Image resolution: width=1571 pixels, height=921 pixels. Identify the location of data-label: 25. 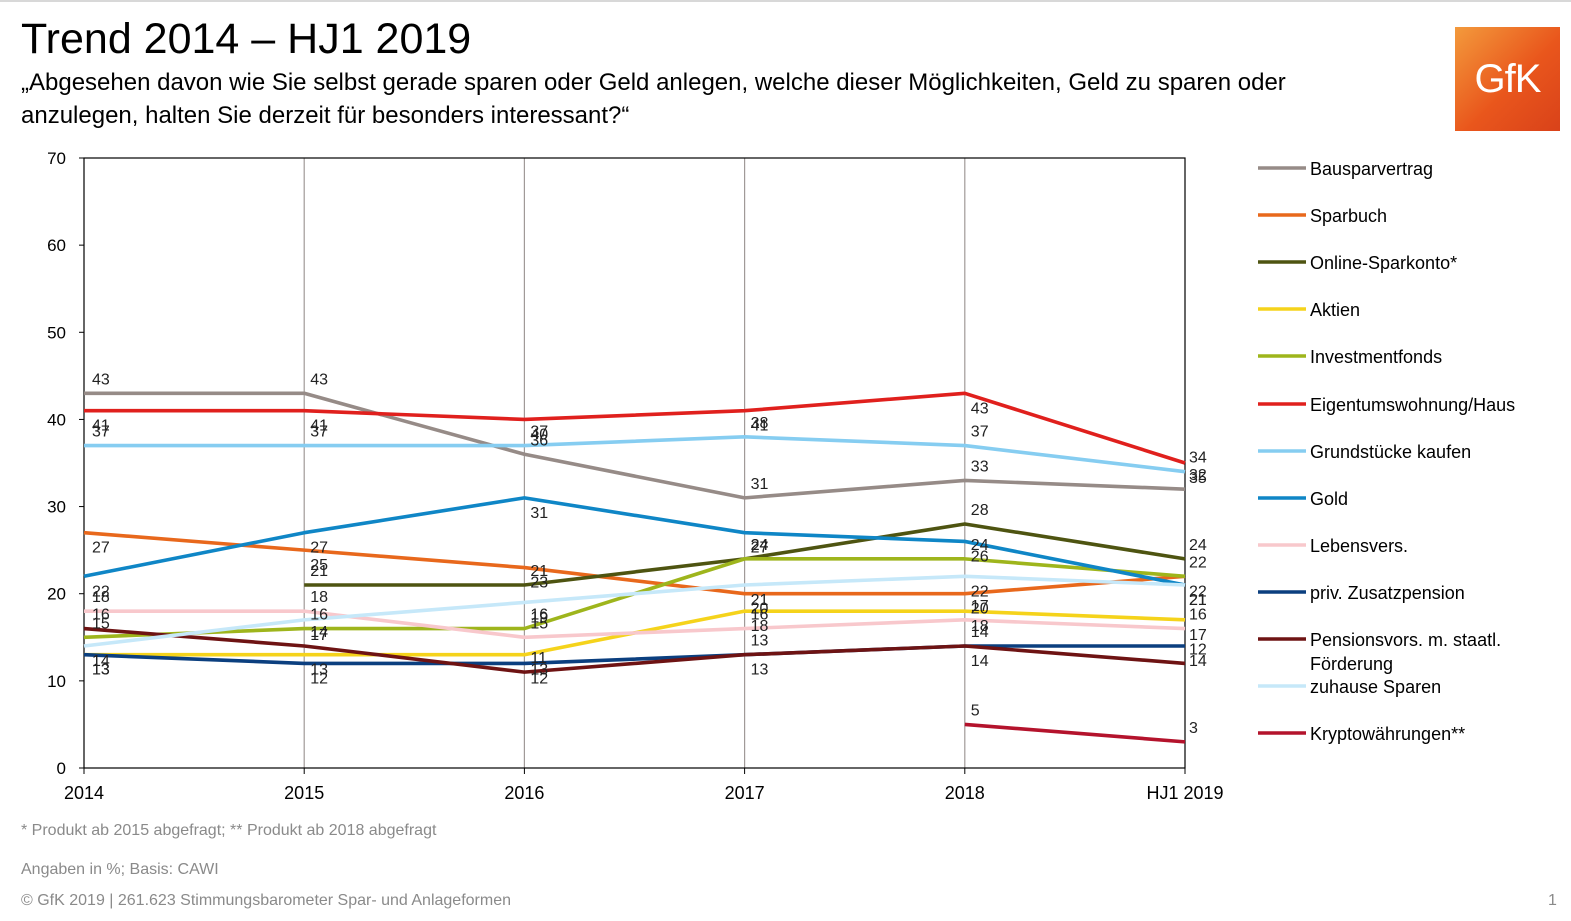
(319, 565).